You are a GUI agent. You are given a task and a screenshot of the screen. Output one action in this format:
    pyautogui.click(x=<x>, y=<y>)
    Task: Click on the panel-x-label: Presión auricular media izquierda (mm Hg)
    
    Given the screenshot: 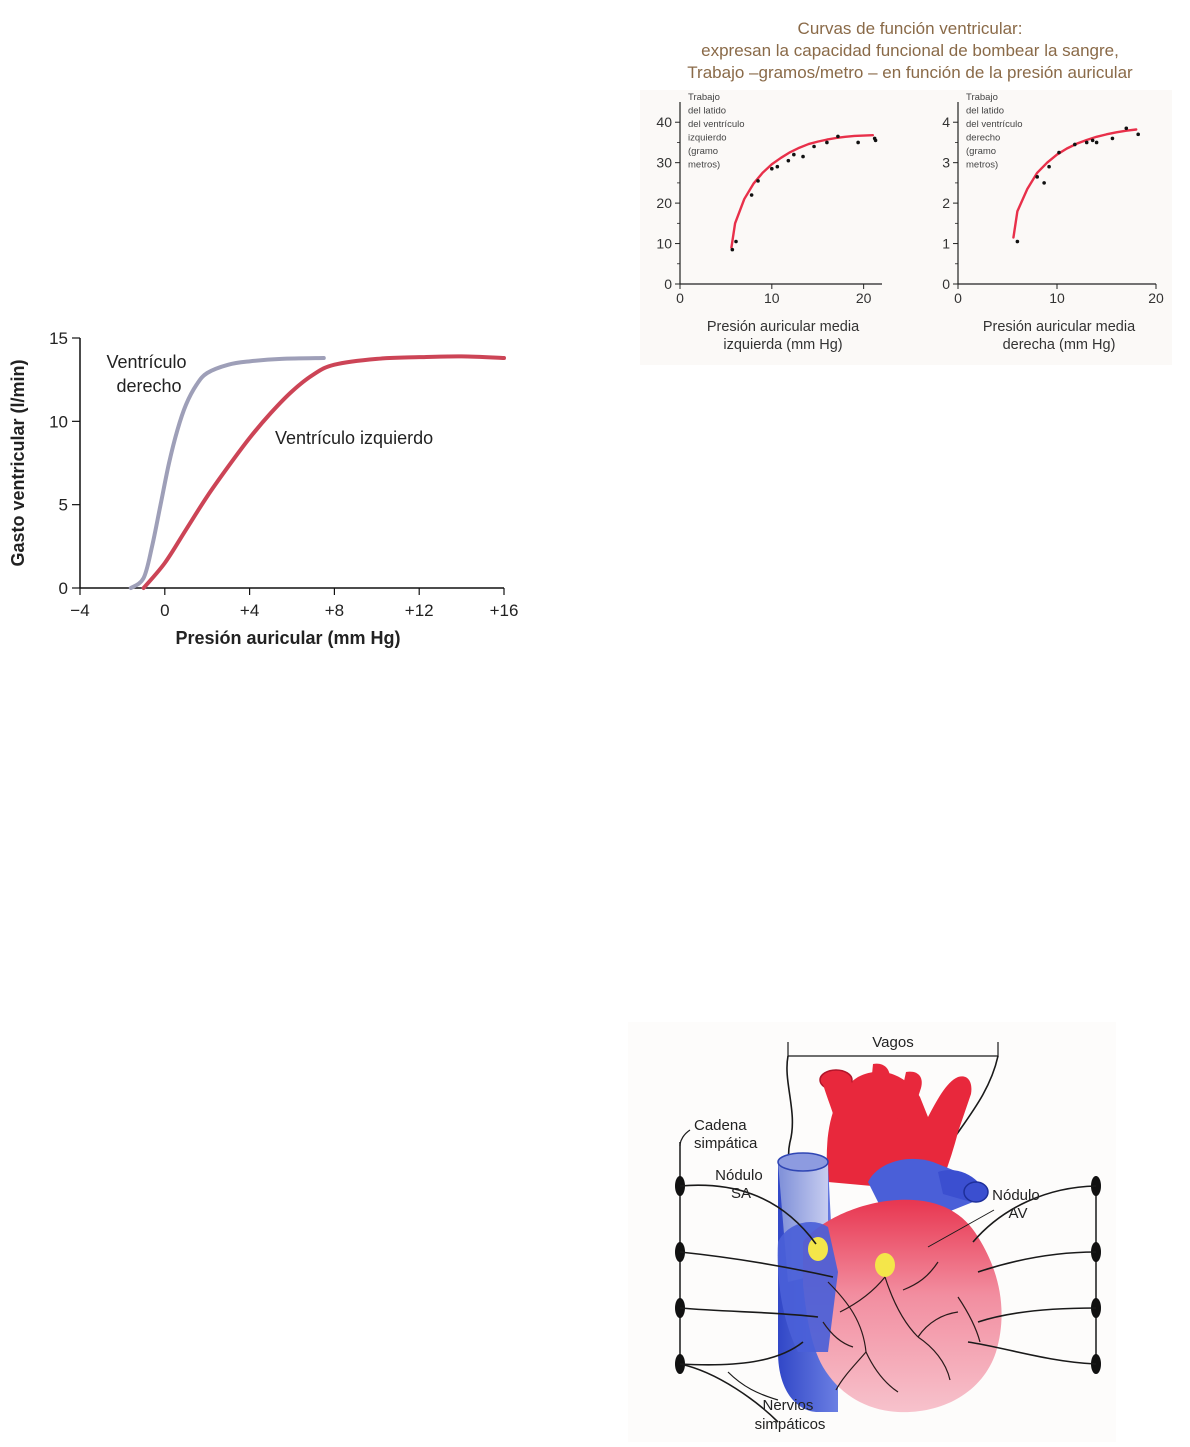 What is the action you would take?
    pyautogui.click(x=783, y=336)
    